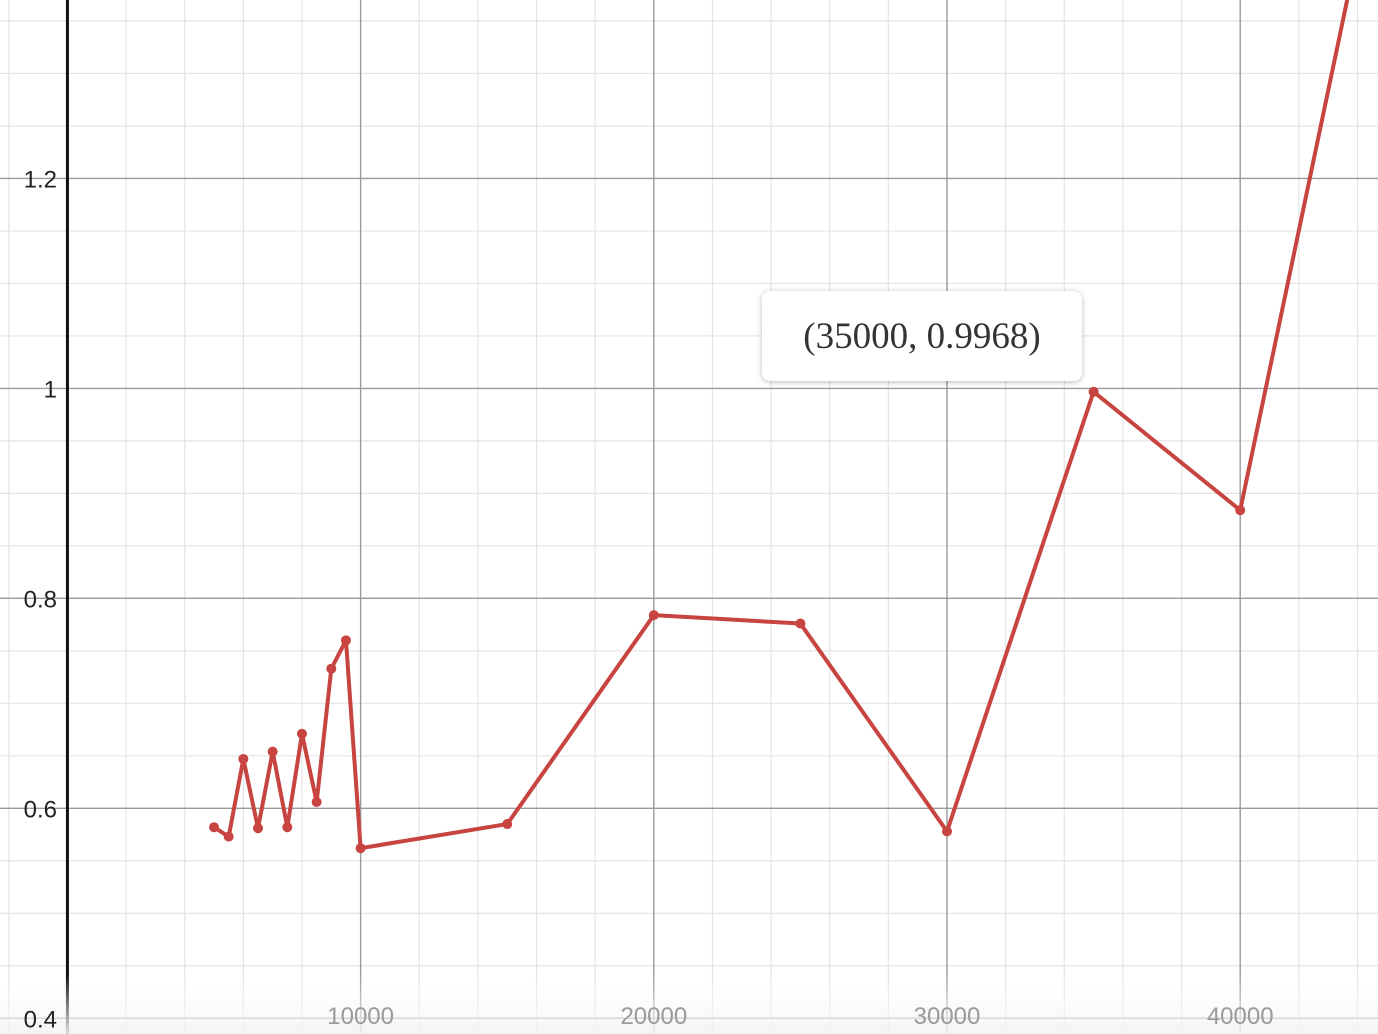 This screenshot has width=1378, height=1034. Describe the element at coordinates (947, 1016) in the screenshot. I see `x-tick-label: 30000` at that location.